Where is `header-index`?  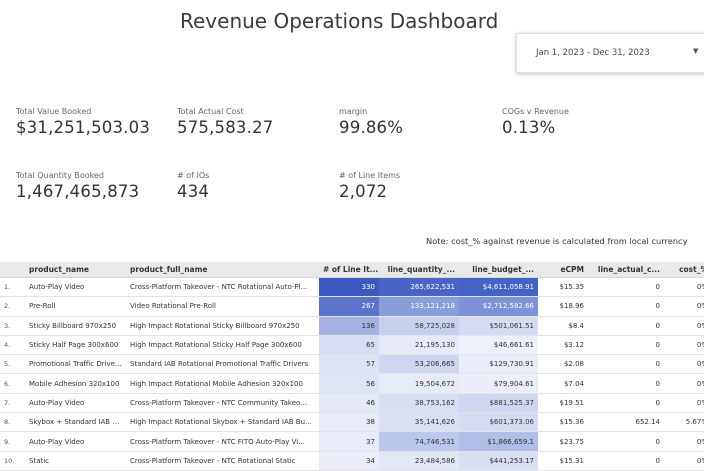
header-index is located at coordinates (12, 270).